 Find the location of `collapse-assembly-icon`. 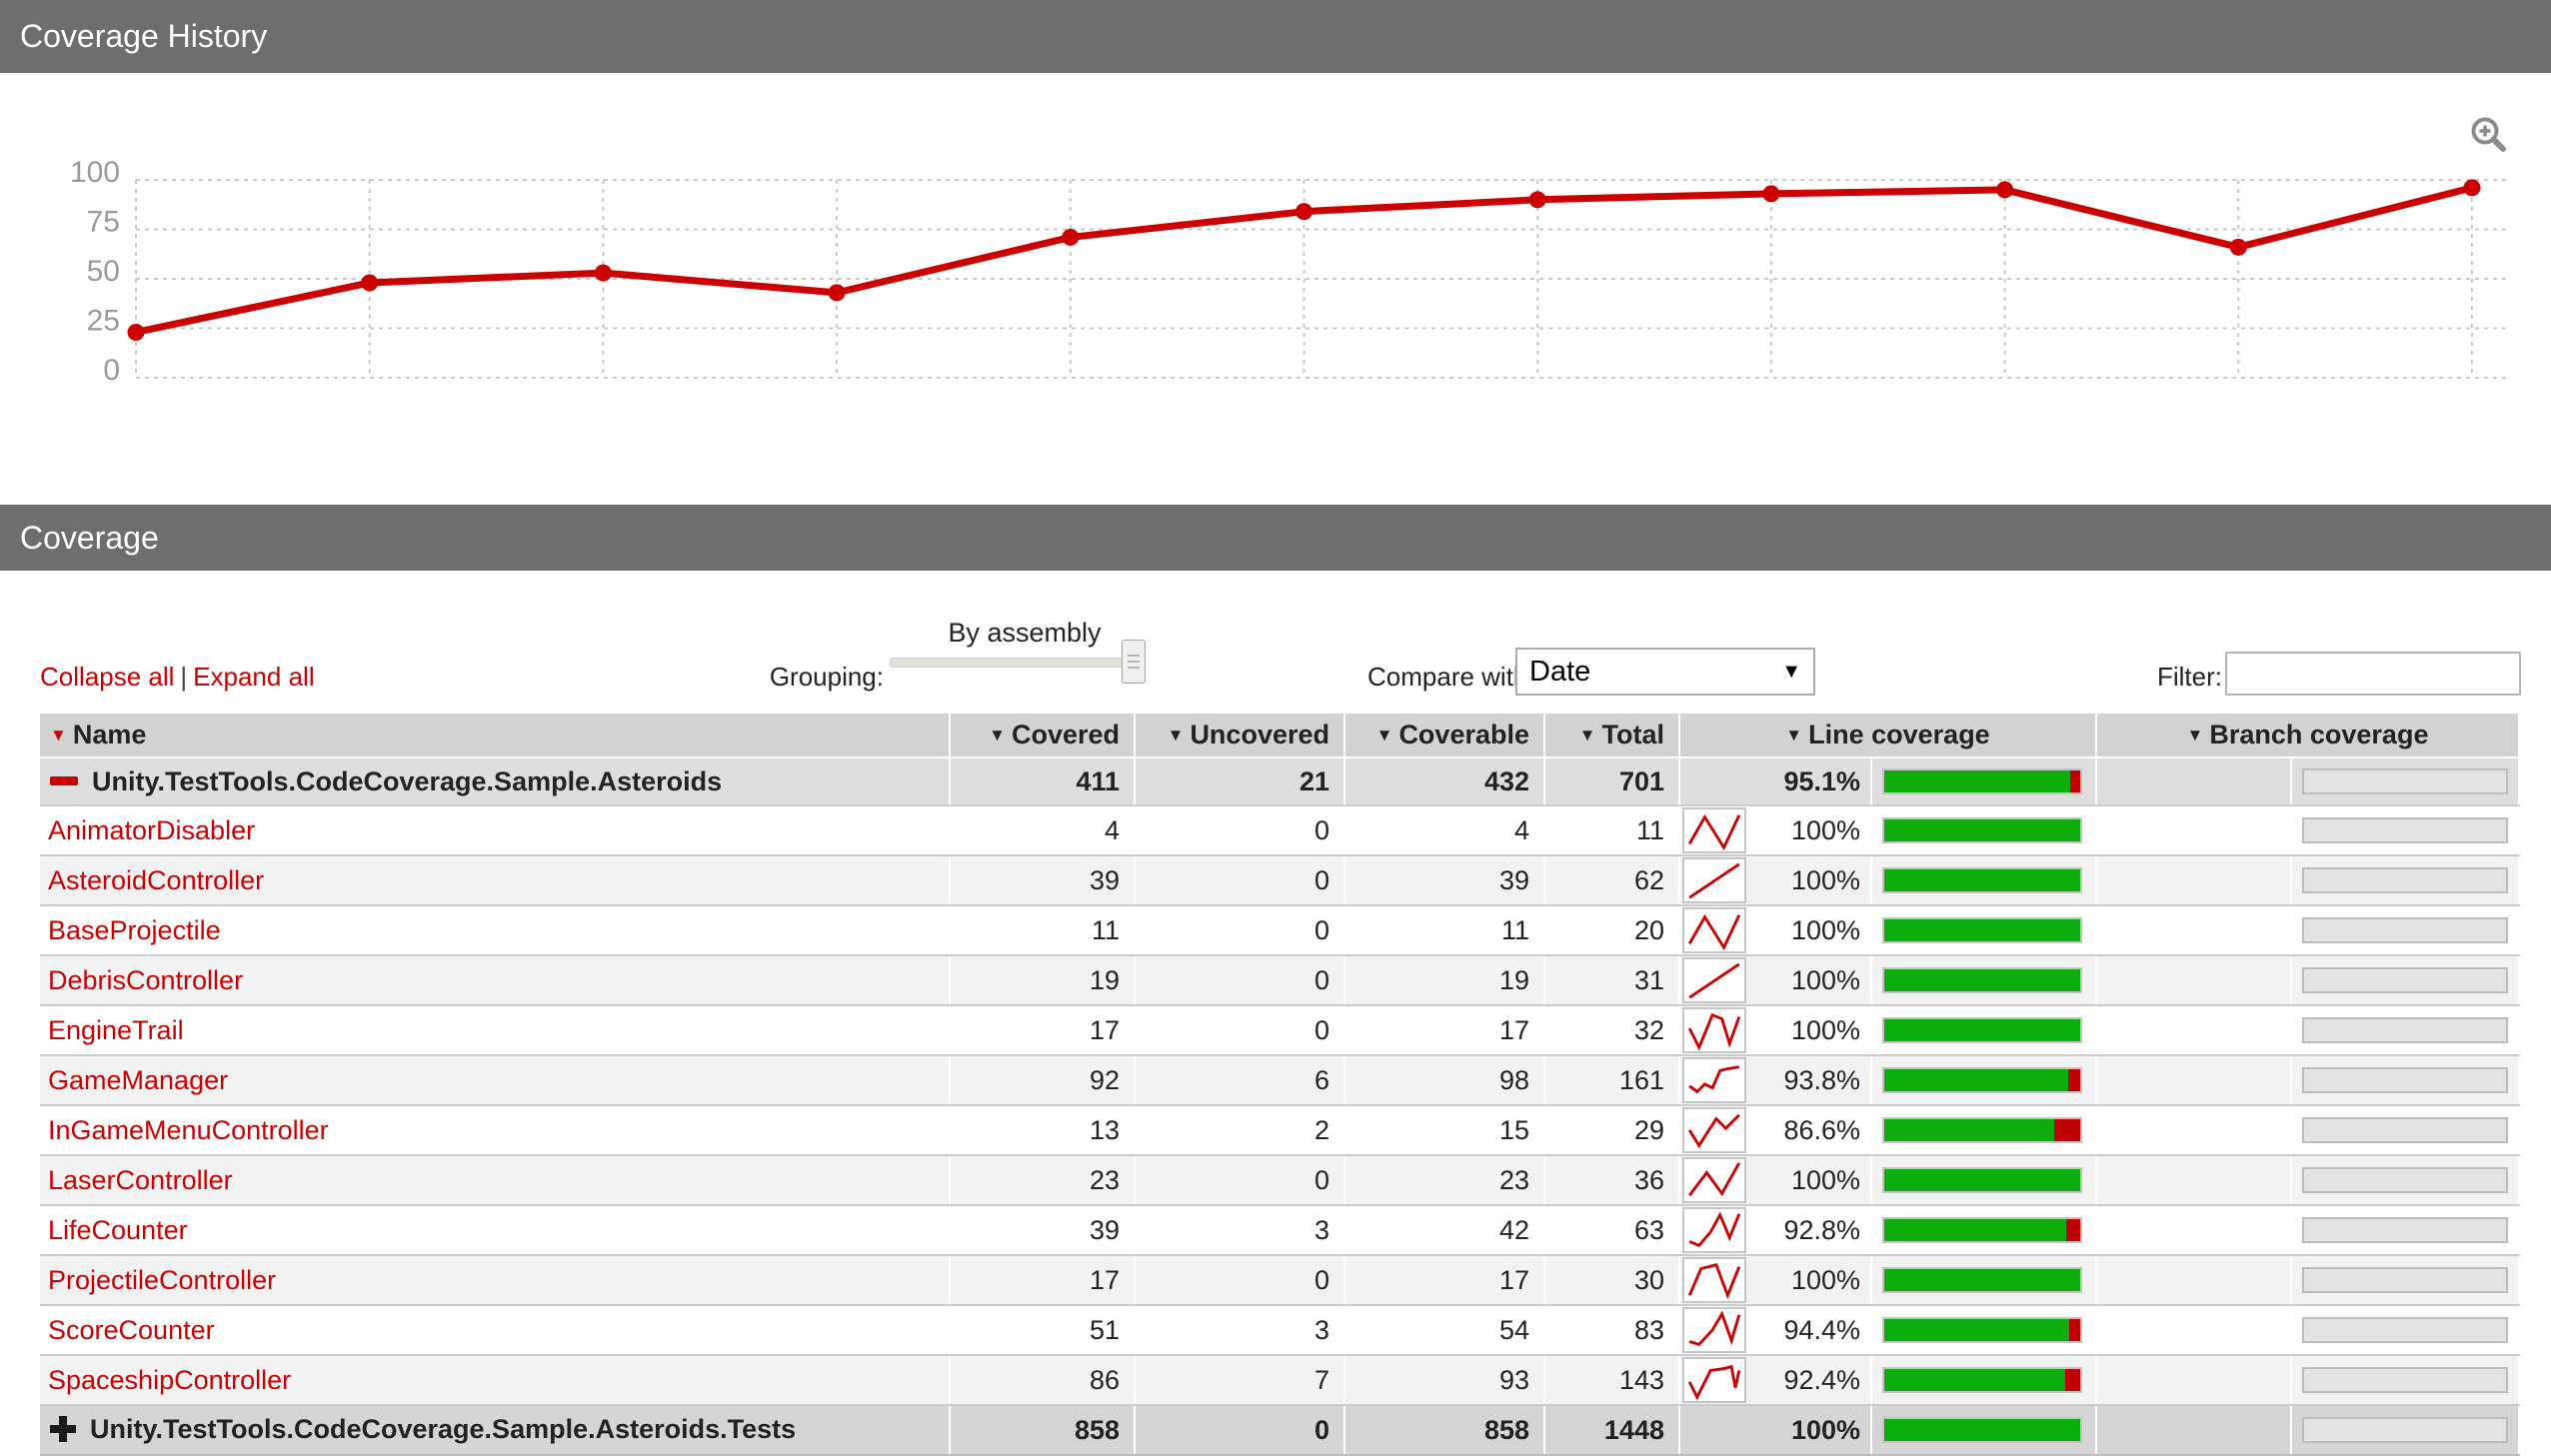

collapse-assembly-icon is located at coordinates (64, 780).